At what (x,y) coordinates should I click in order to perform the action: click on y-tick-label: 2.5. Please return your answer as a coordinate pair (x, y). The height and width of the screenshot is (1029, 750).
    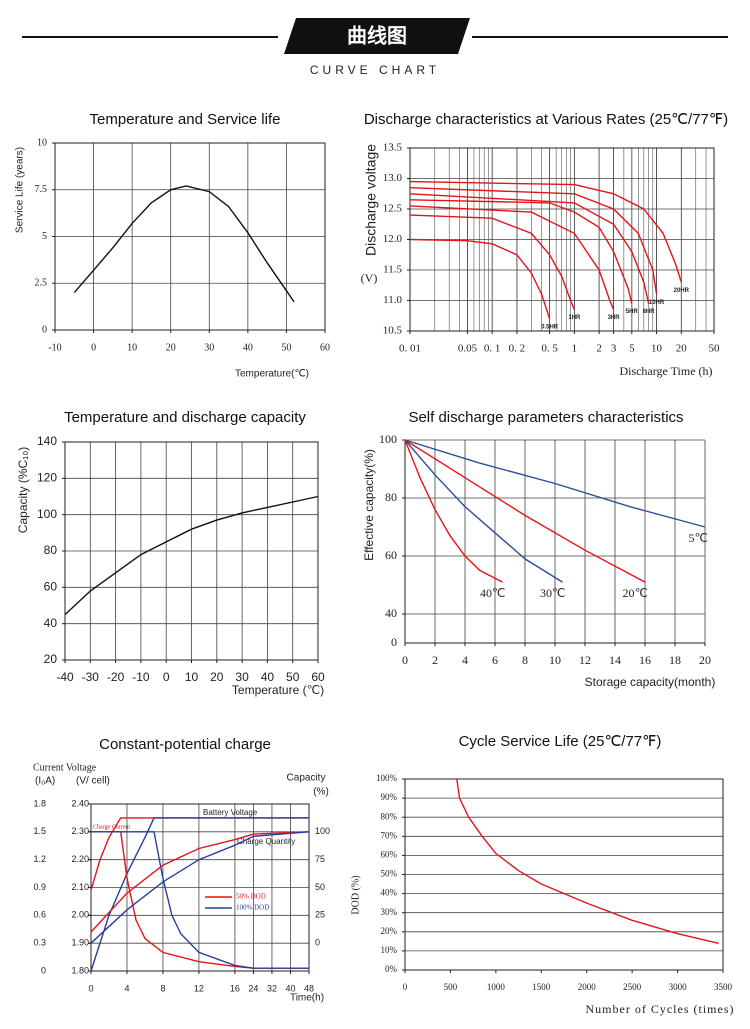
    Looking at the image, I should click on (41, 283).